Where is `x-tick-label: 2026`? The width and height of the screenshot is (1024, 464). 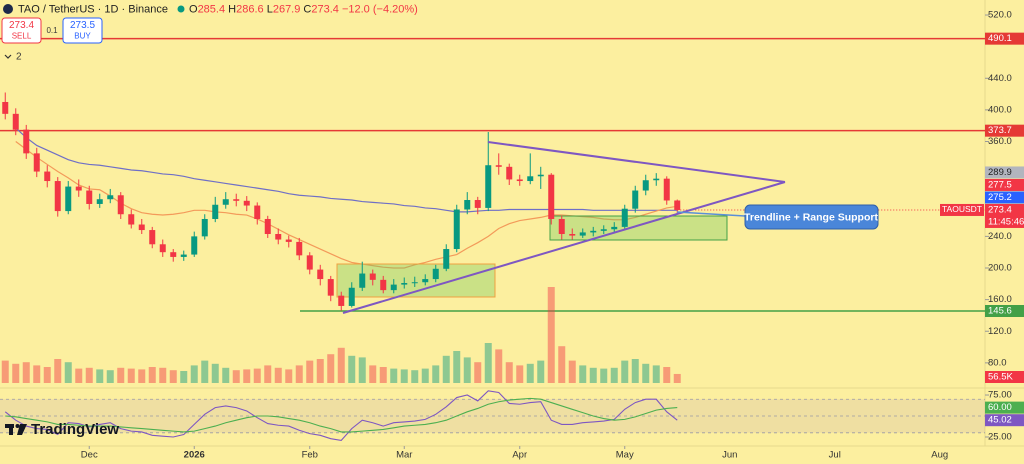
x-tick-label: 2026 is located at coordinates (194, 455).